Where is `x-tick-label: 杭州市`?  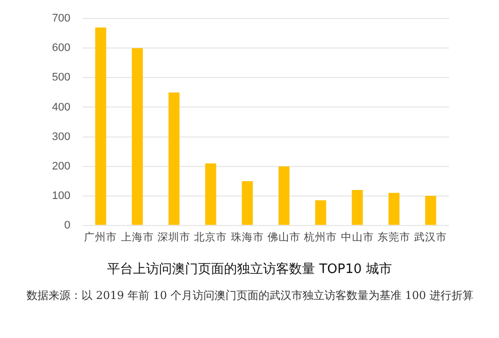
x-tick-label: 杭州市 is located at coordinates (320, 237).